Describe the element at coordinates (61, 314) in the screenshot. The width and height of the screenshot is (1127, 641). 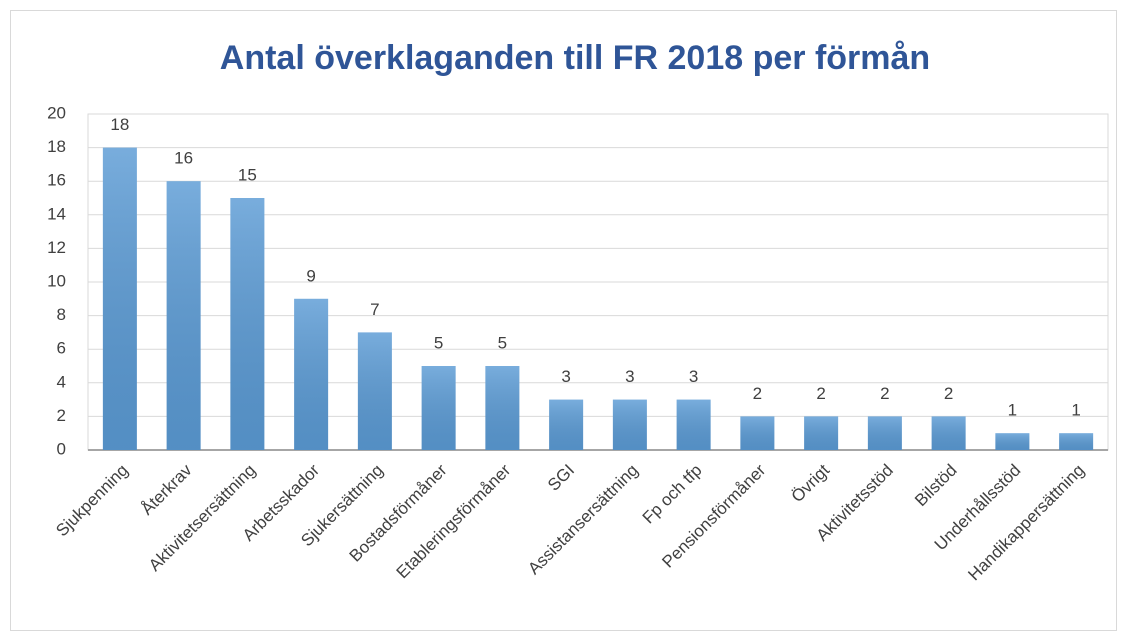
I see `y-tick-label: 8` at that location.